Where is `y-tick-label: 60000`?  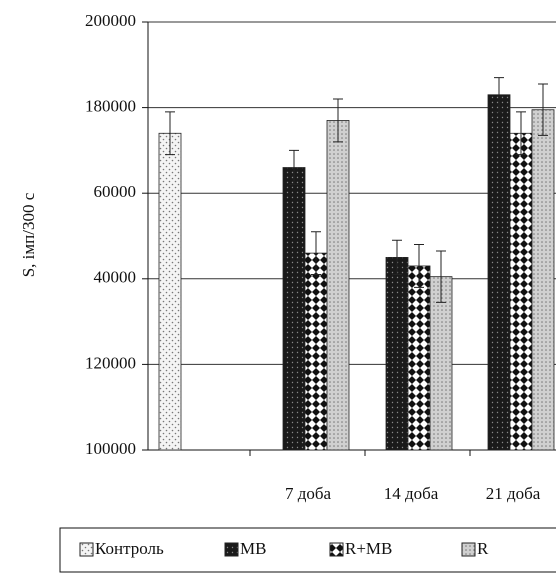
y-tick-label: 60000 is located at coordinates (115, 191).